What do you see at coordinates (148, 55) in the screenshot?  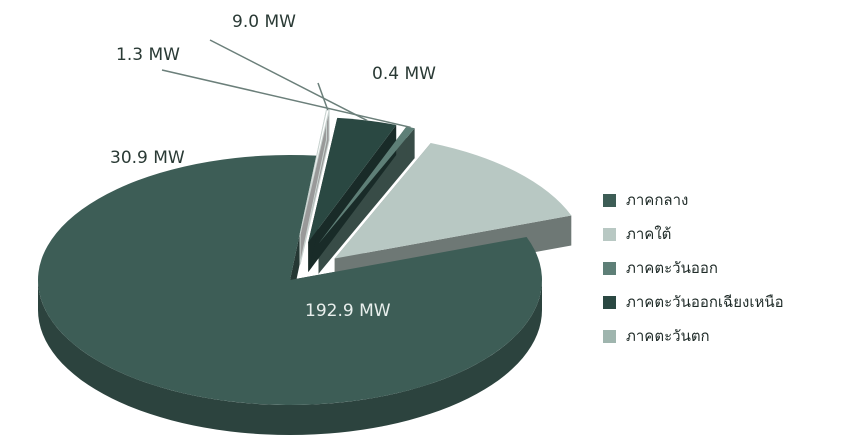 I see `data-label: 1.3 MW` at bounding box center [148, 55].